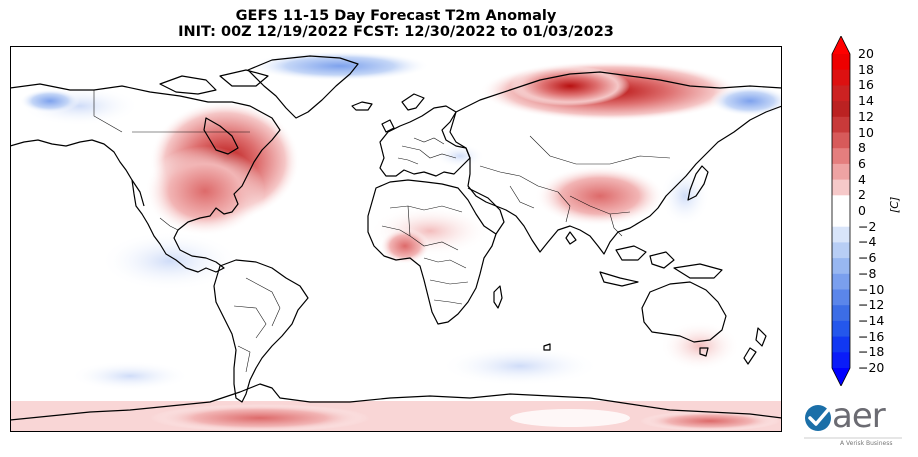 This screenshot has height=457, width=918. What do you see at coordinates (866, 85) in the screenshot?
I see `colorbar-tick-label: 16` at bounding box center [866, 85].